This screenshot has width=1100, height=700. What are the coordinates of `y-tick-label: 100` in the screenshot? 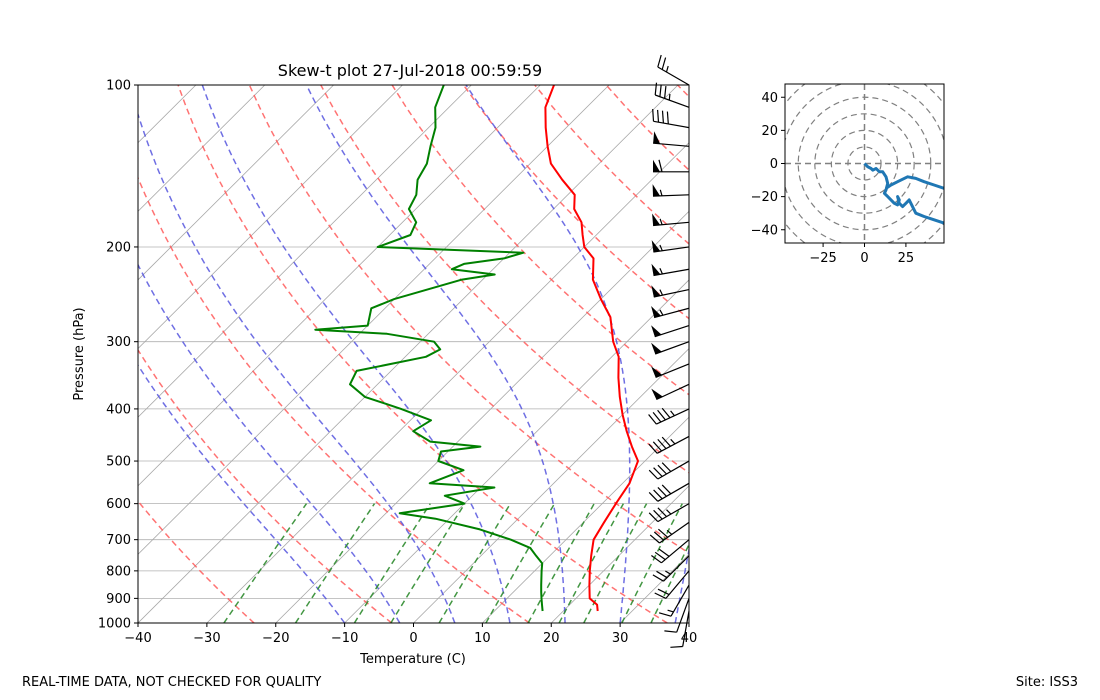 It's located at (118, 86).